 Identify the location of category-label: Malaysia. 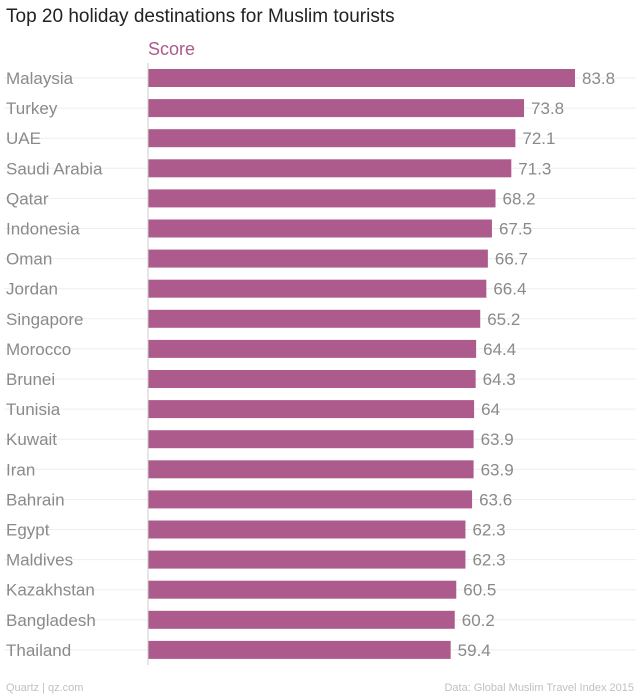
(40, 78).